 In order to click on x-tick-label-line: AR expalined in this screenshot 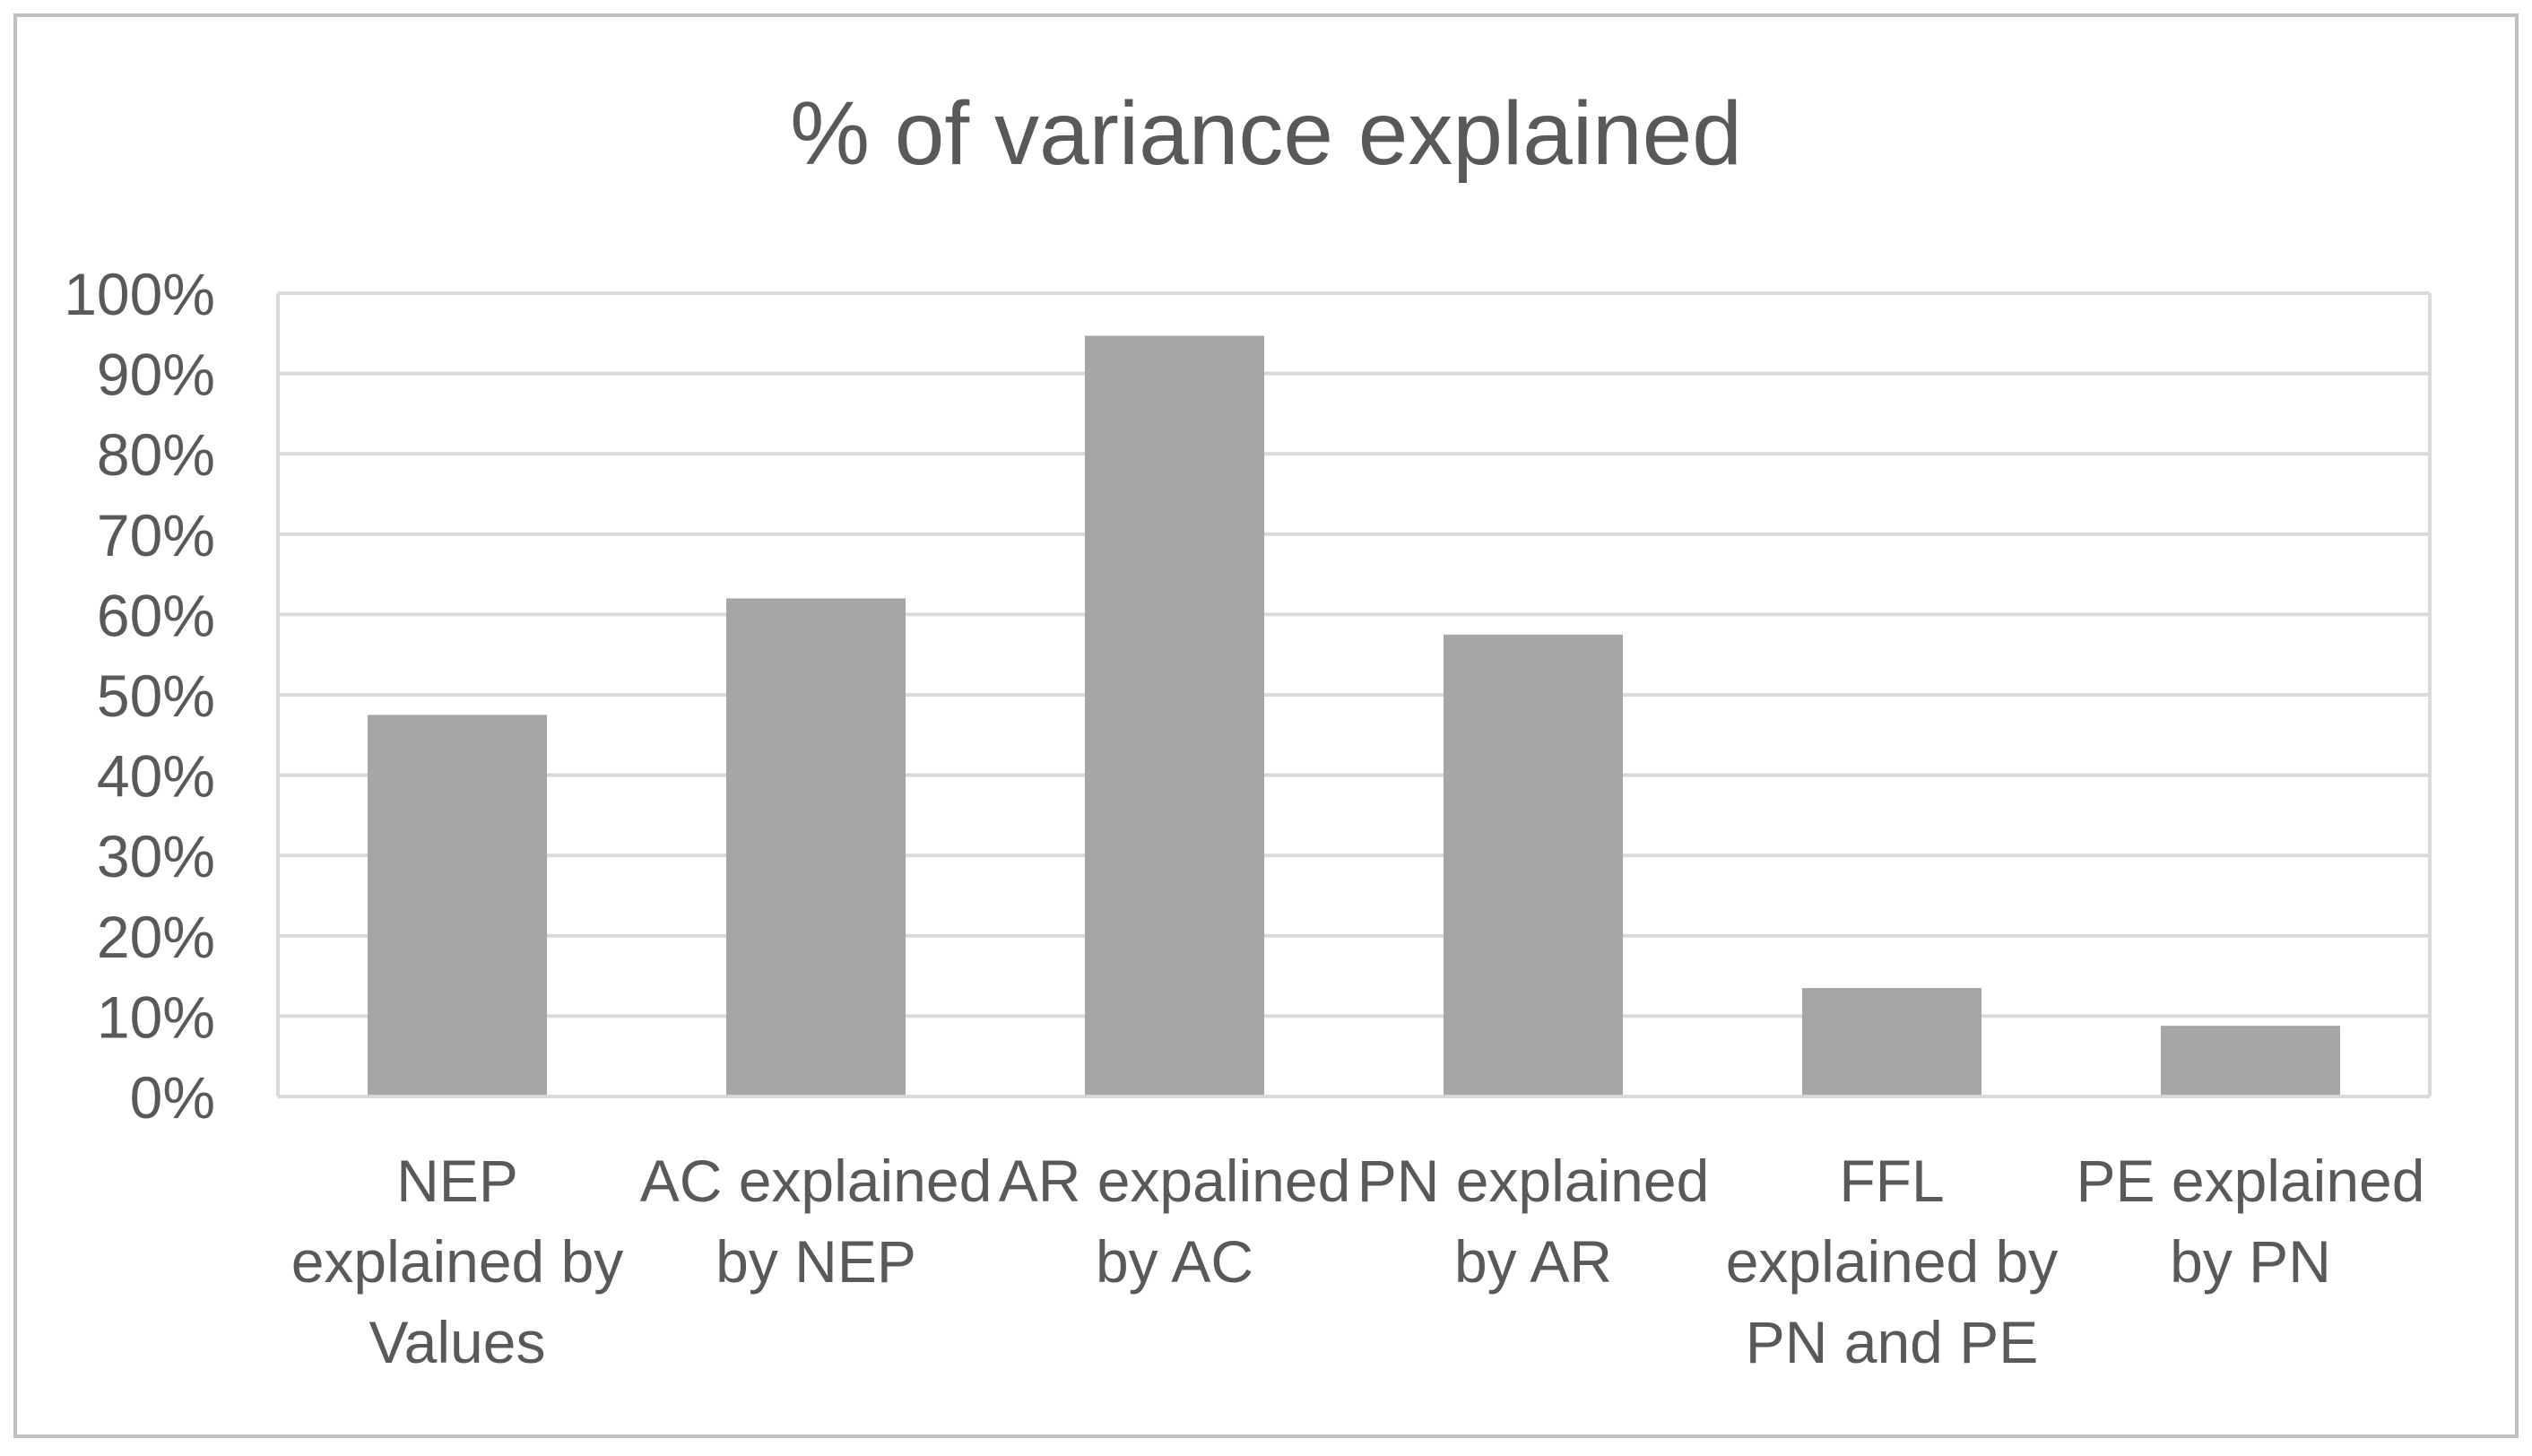, I will do `click(1175, 1181)`.